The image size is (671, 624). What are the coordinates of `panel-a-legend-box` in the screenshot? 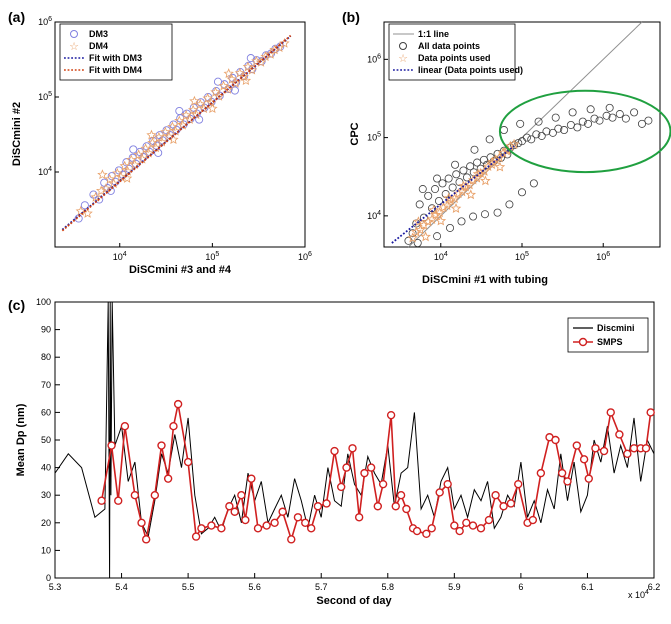 It's located at (116, 52).